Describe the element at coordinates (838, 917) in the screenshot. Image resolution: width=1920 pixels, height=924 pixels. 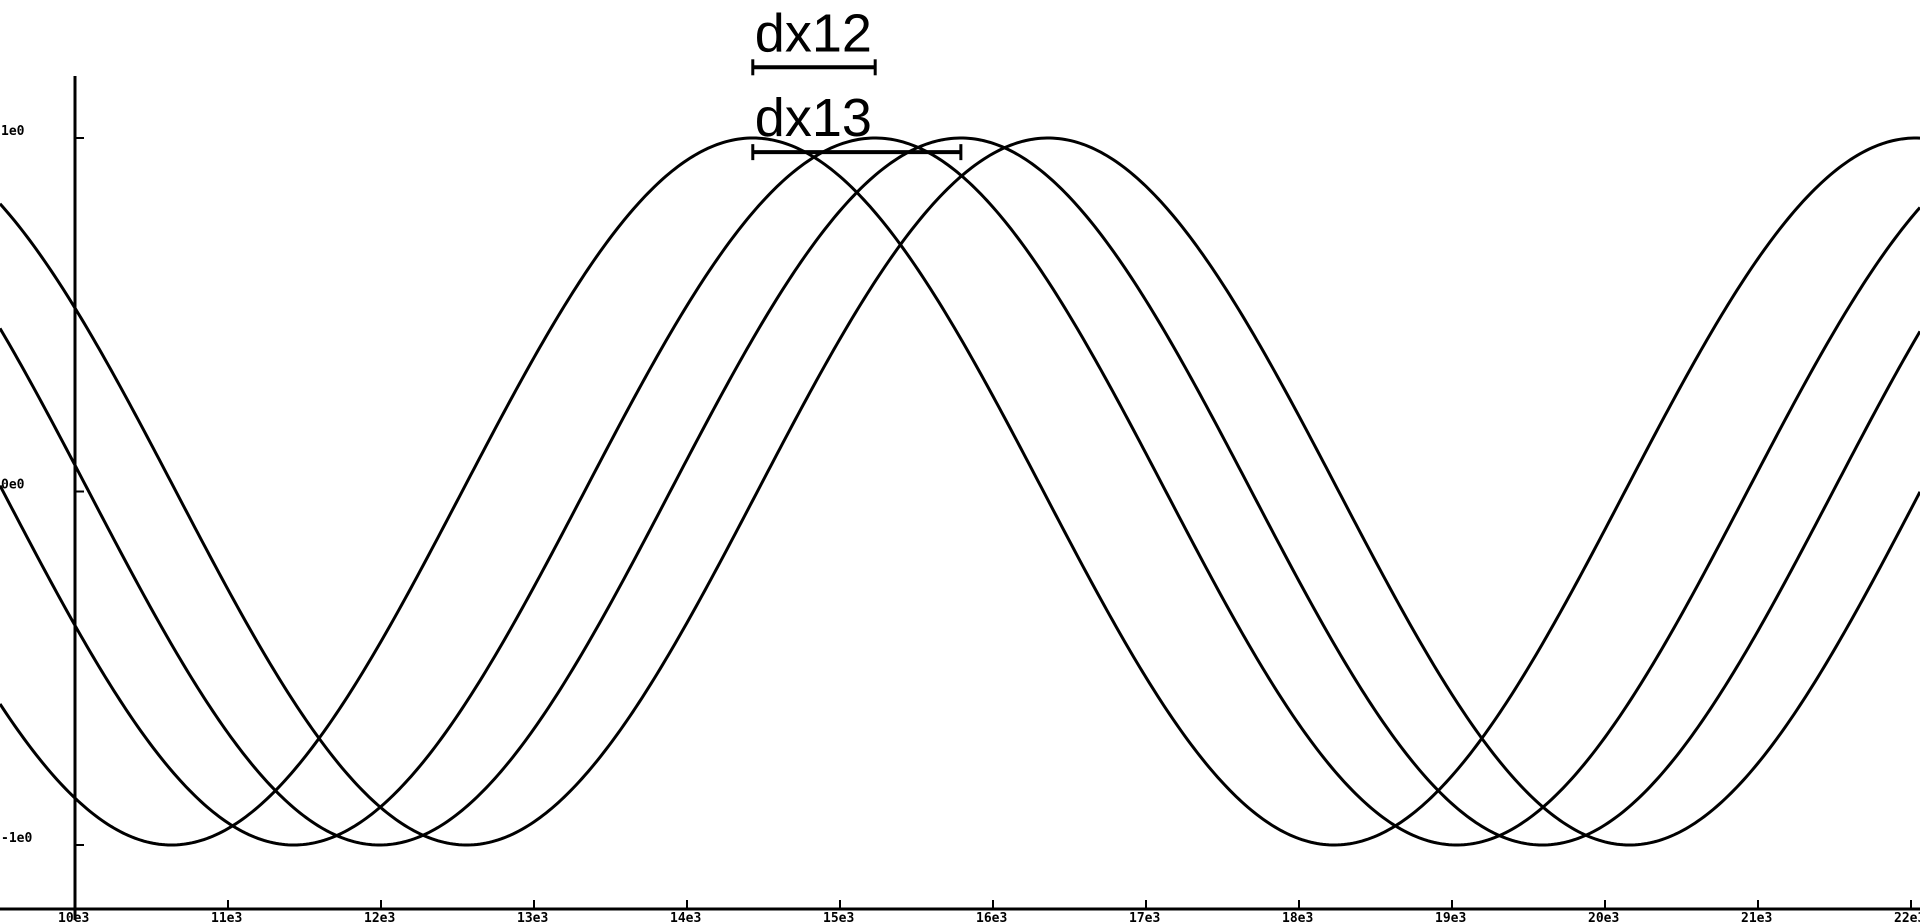
I see `x-tick-label: 15e3` at that location.